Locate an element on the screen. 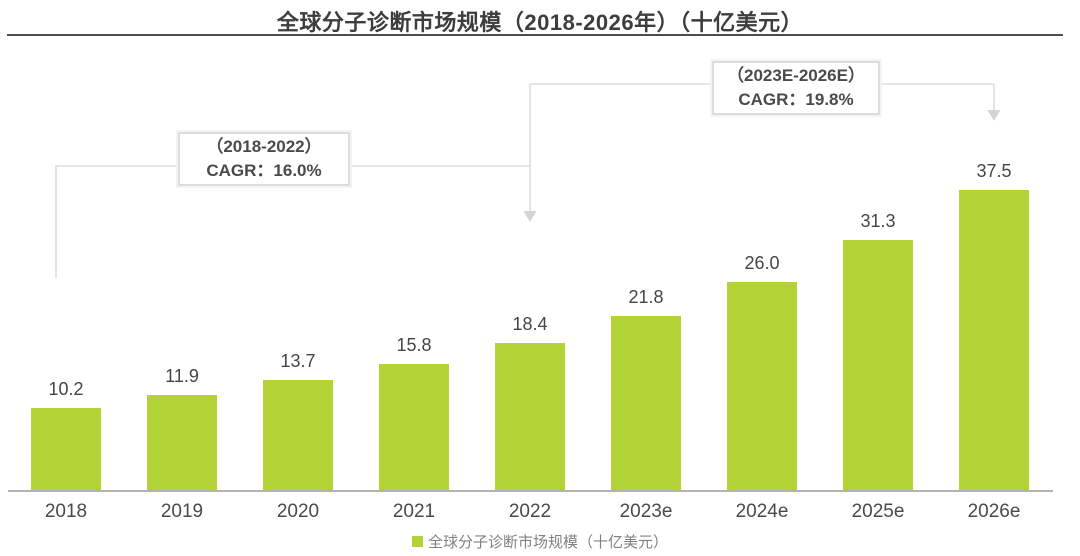  bar-value-label-2020: 13.7 is located at coordinates (298, 361).